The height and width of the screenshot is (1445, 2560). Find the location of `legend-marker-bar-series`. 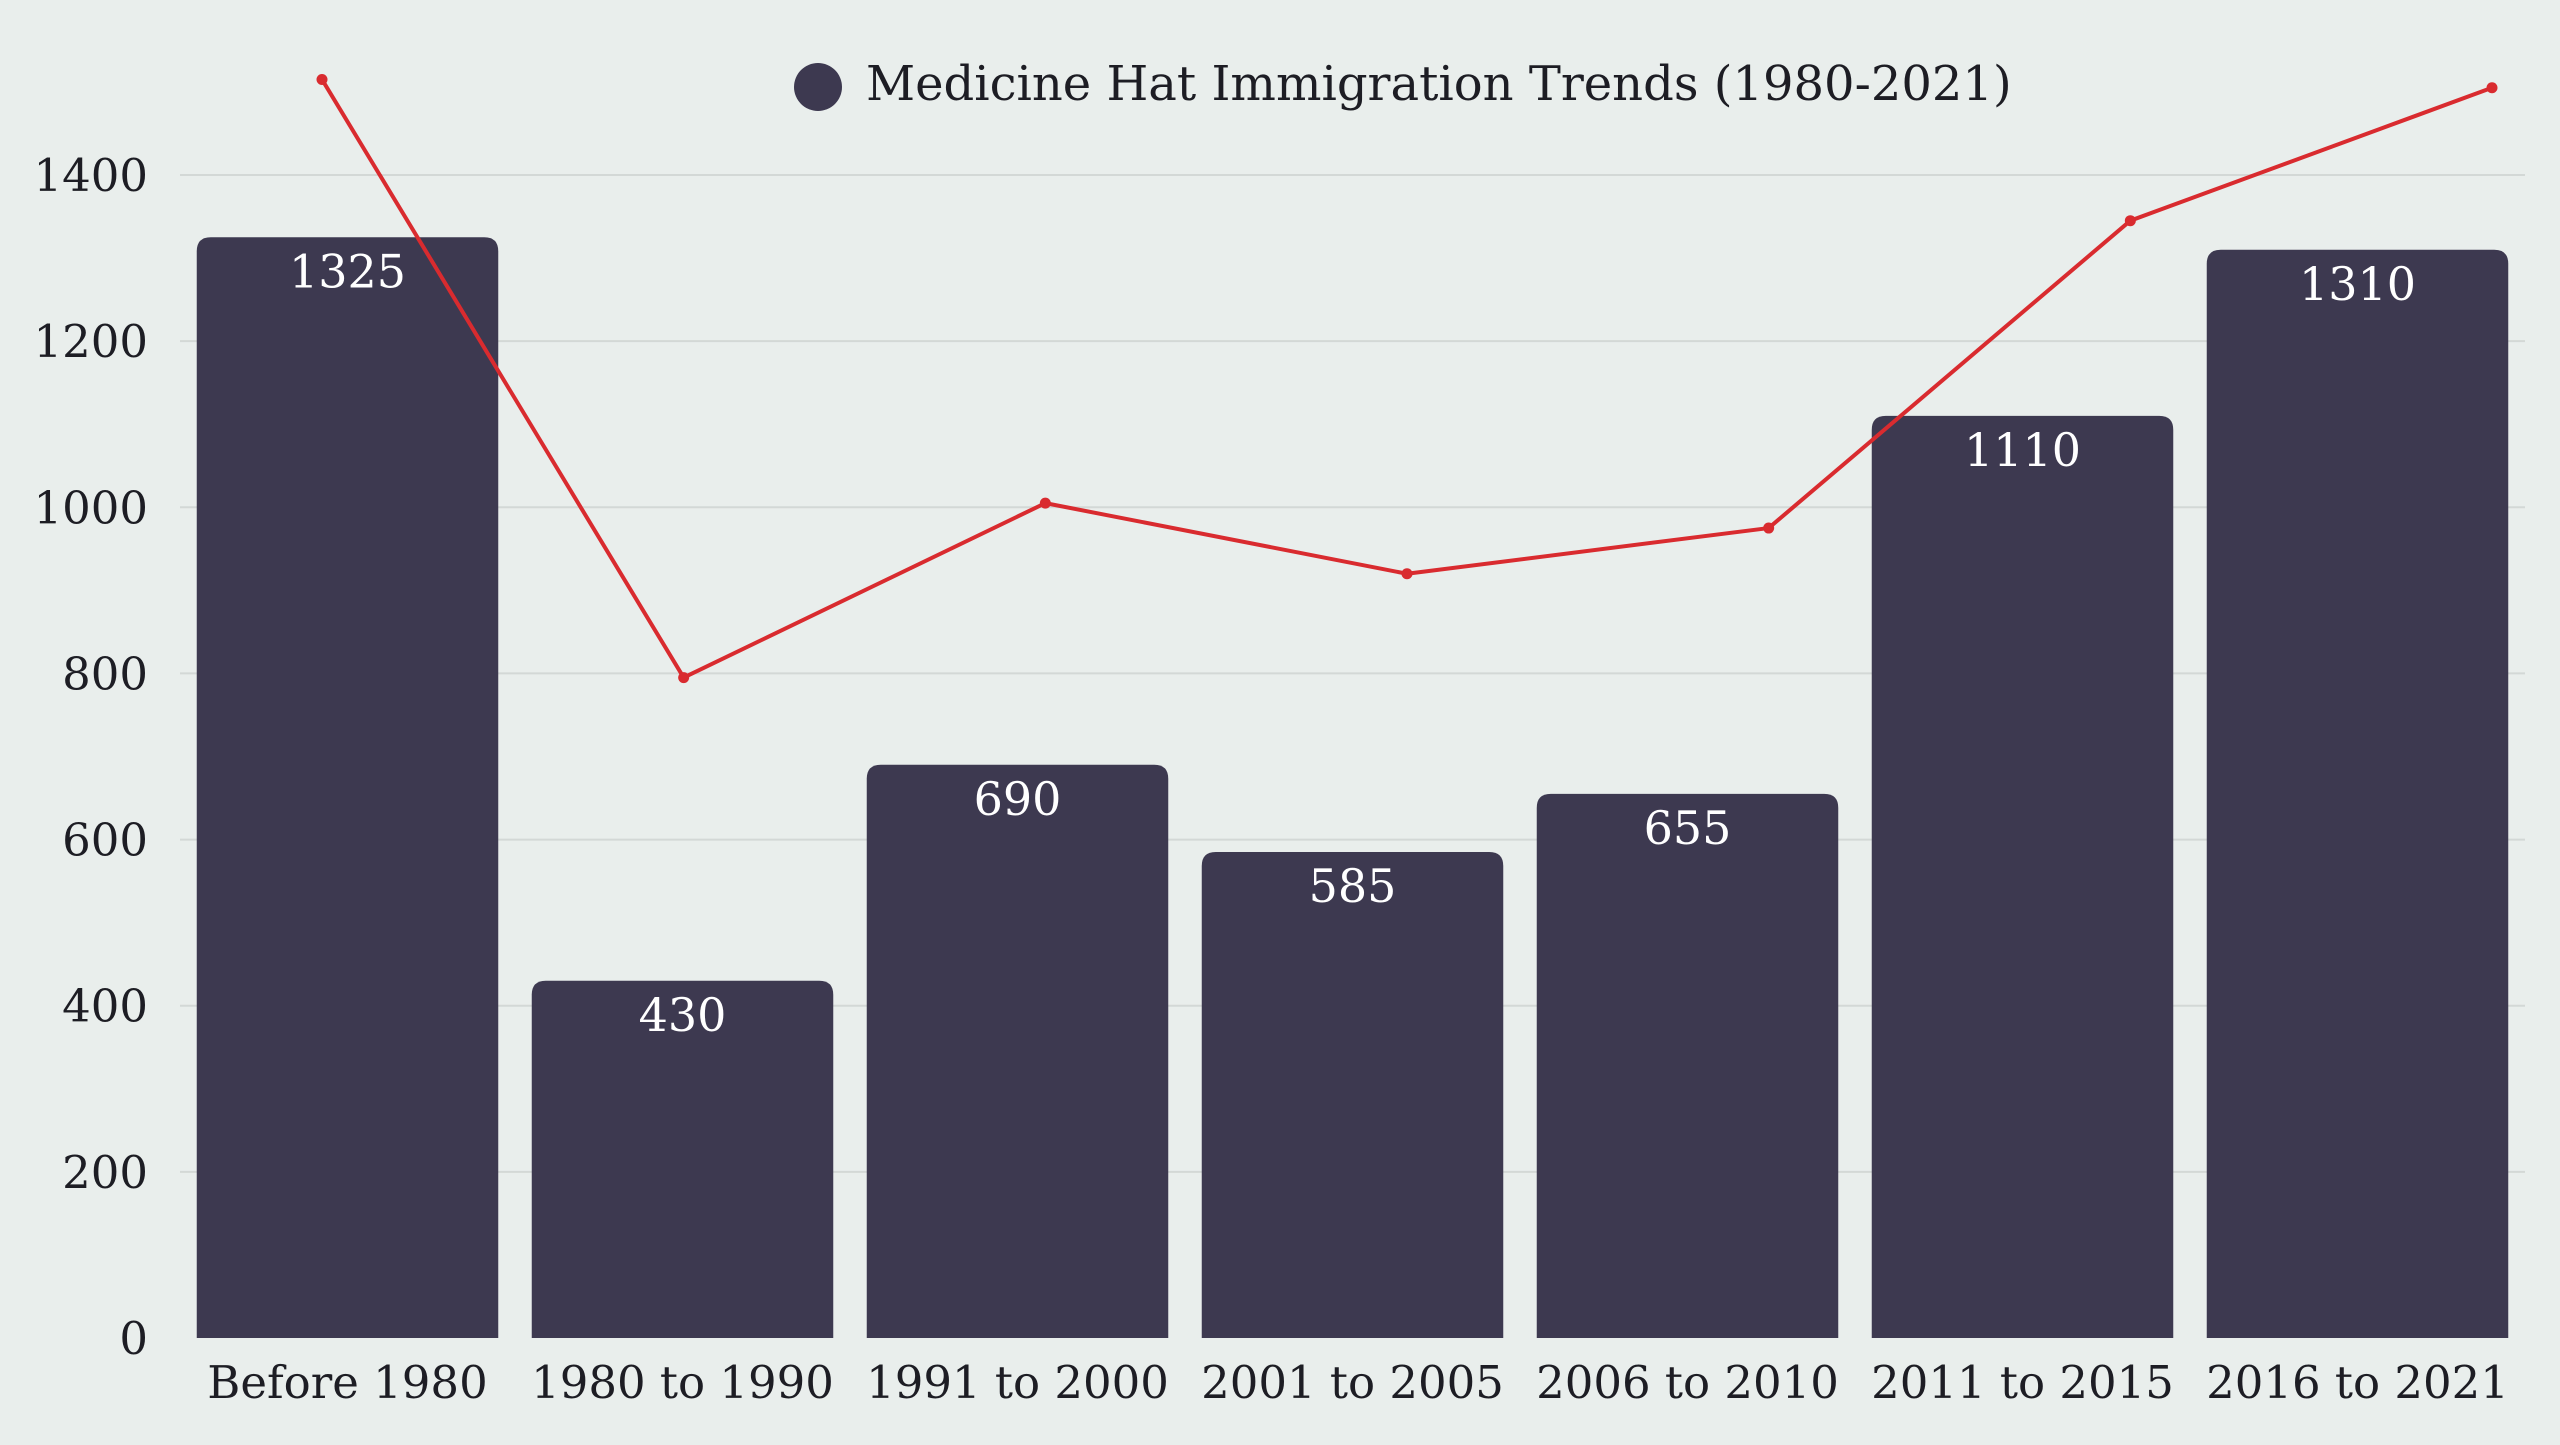

legend-marker-bar-series is located at coordinates (818, 87).